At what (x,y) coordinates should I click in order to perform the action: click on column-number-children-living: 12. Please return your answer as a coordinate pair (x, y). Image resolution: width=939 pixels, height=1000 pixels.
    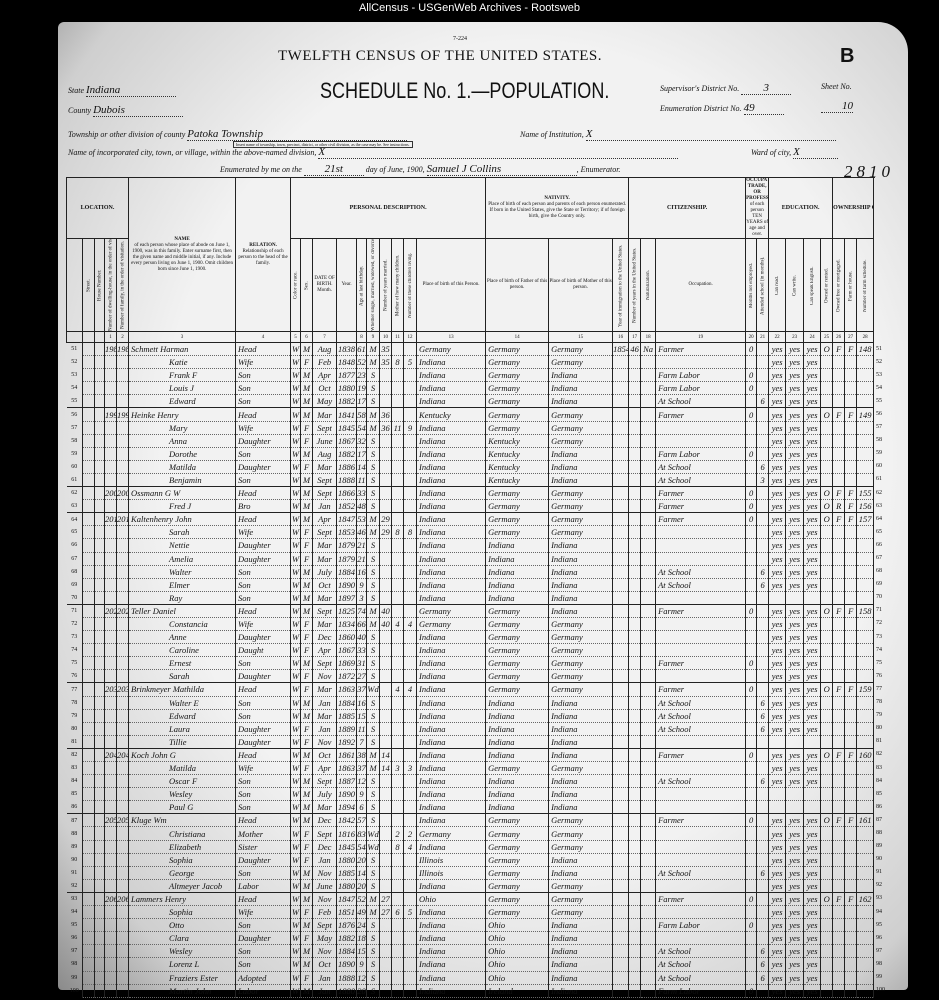
    Looking at the image, I should click on (410, 337).